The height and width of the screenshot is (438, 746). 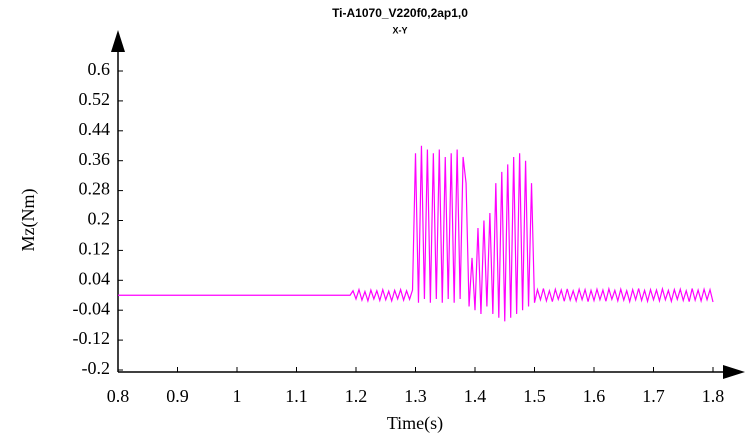 I want to click on y-tick-label: 0.6, so click(x=99, y=69).